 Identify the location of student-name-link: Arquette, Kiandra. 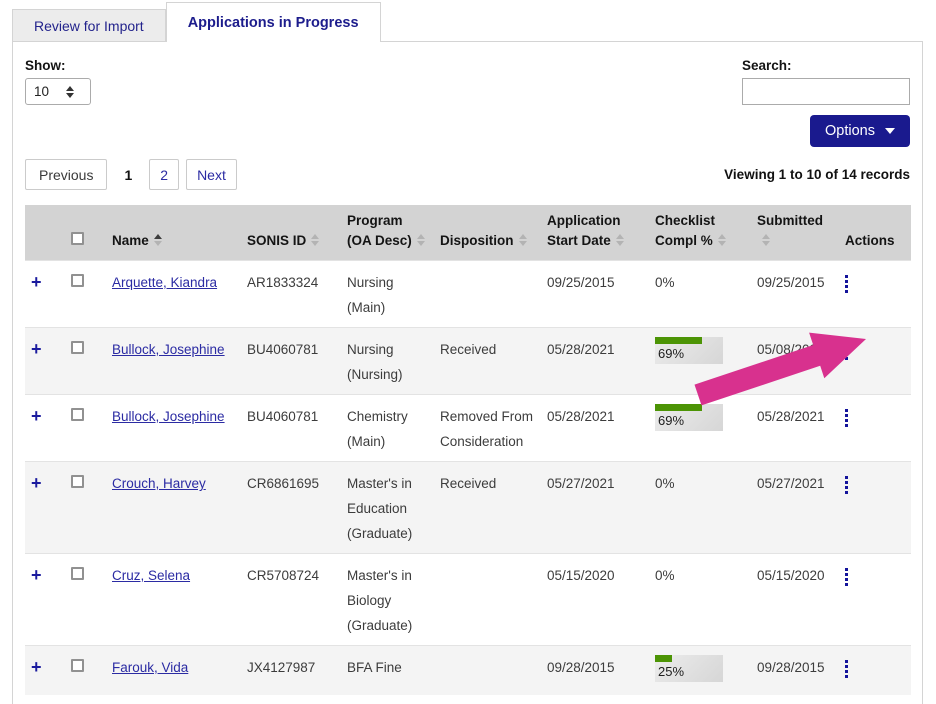
(165, 282).